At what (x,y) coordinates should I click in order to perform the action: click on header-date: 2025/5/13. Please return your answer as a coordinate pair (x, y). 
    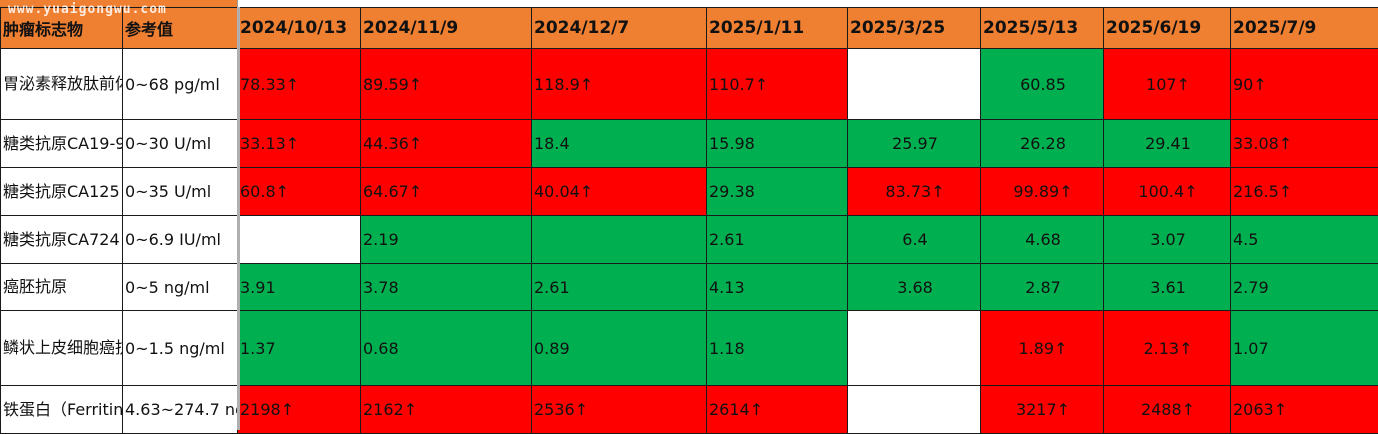
    Looking at the image, I should click on (1042, 28).